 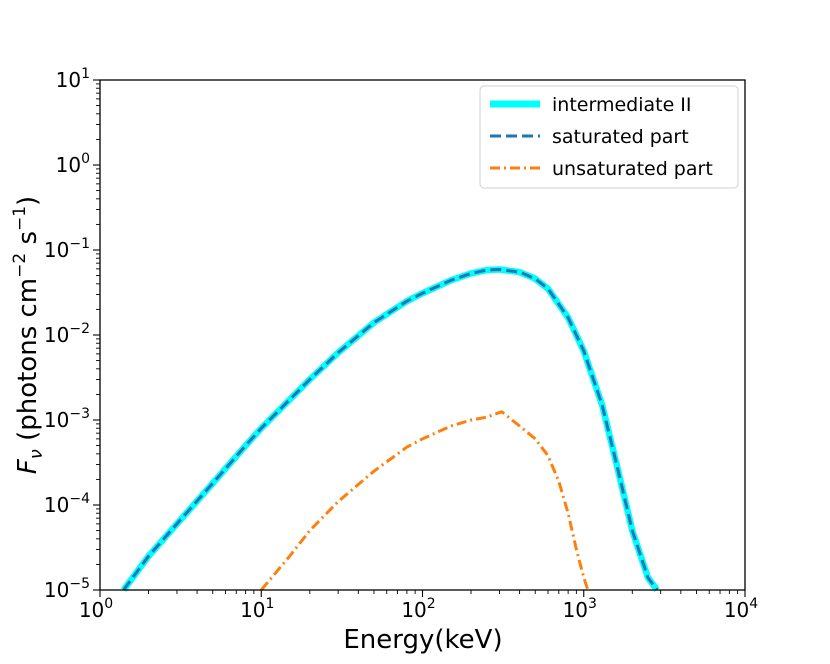 What do you see at coordinates (741, 609) in the screenshot?
I see `x-tick-label: 10⁴` at bounding box center [741, 609].